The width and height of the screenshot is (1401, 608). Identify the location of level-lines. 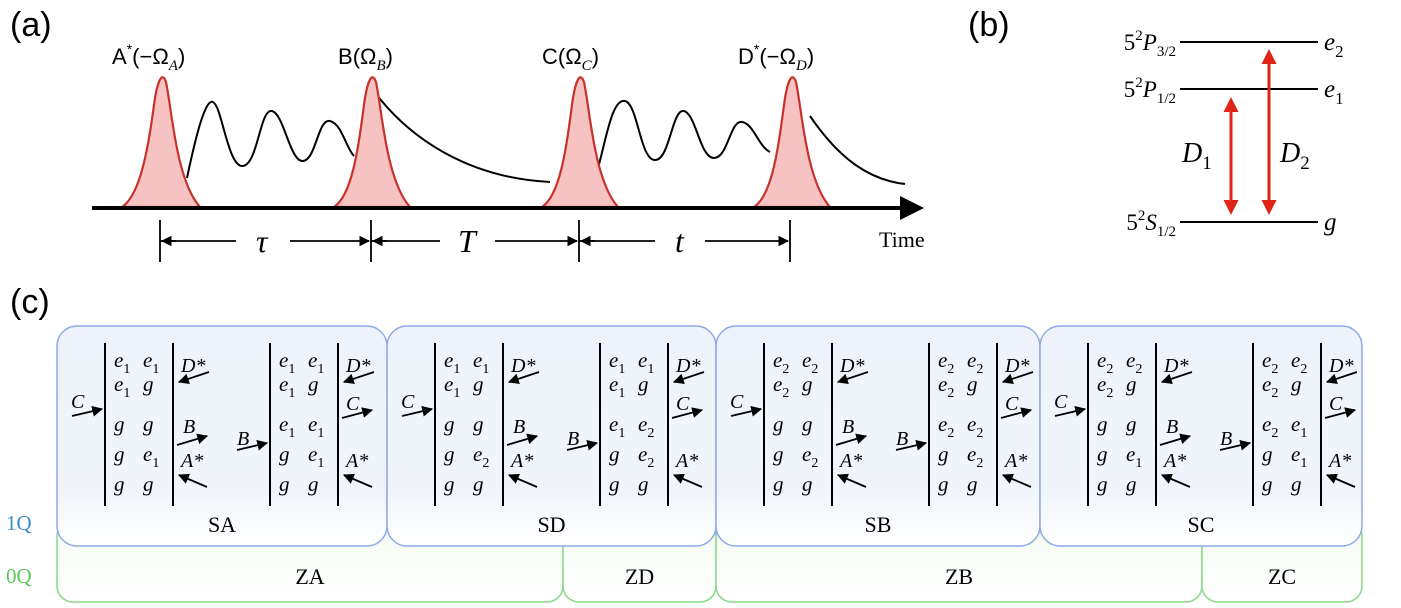
(1249, 132).